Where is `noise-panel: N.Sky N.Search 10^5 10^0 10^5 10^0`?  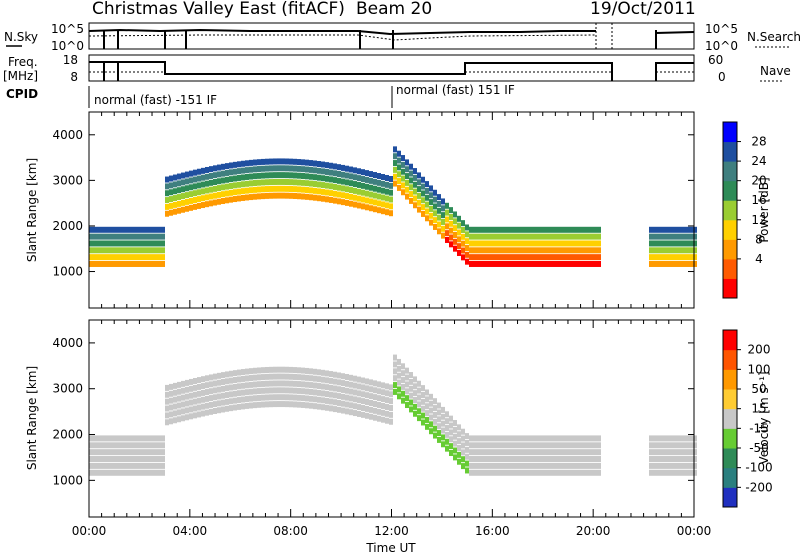
noise-panel: N.Sky N.Search 10^5 10^0 10^5 10^0 is located at coordinates (402, 37).